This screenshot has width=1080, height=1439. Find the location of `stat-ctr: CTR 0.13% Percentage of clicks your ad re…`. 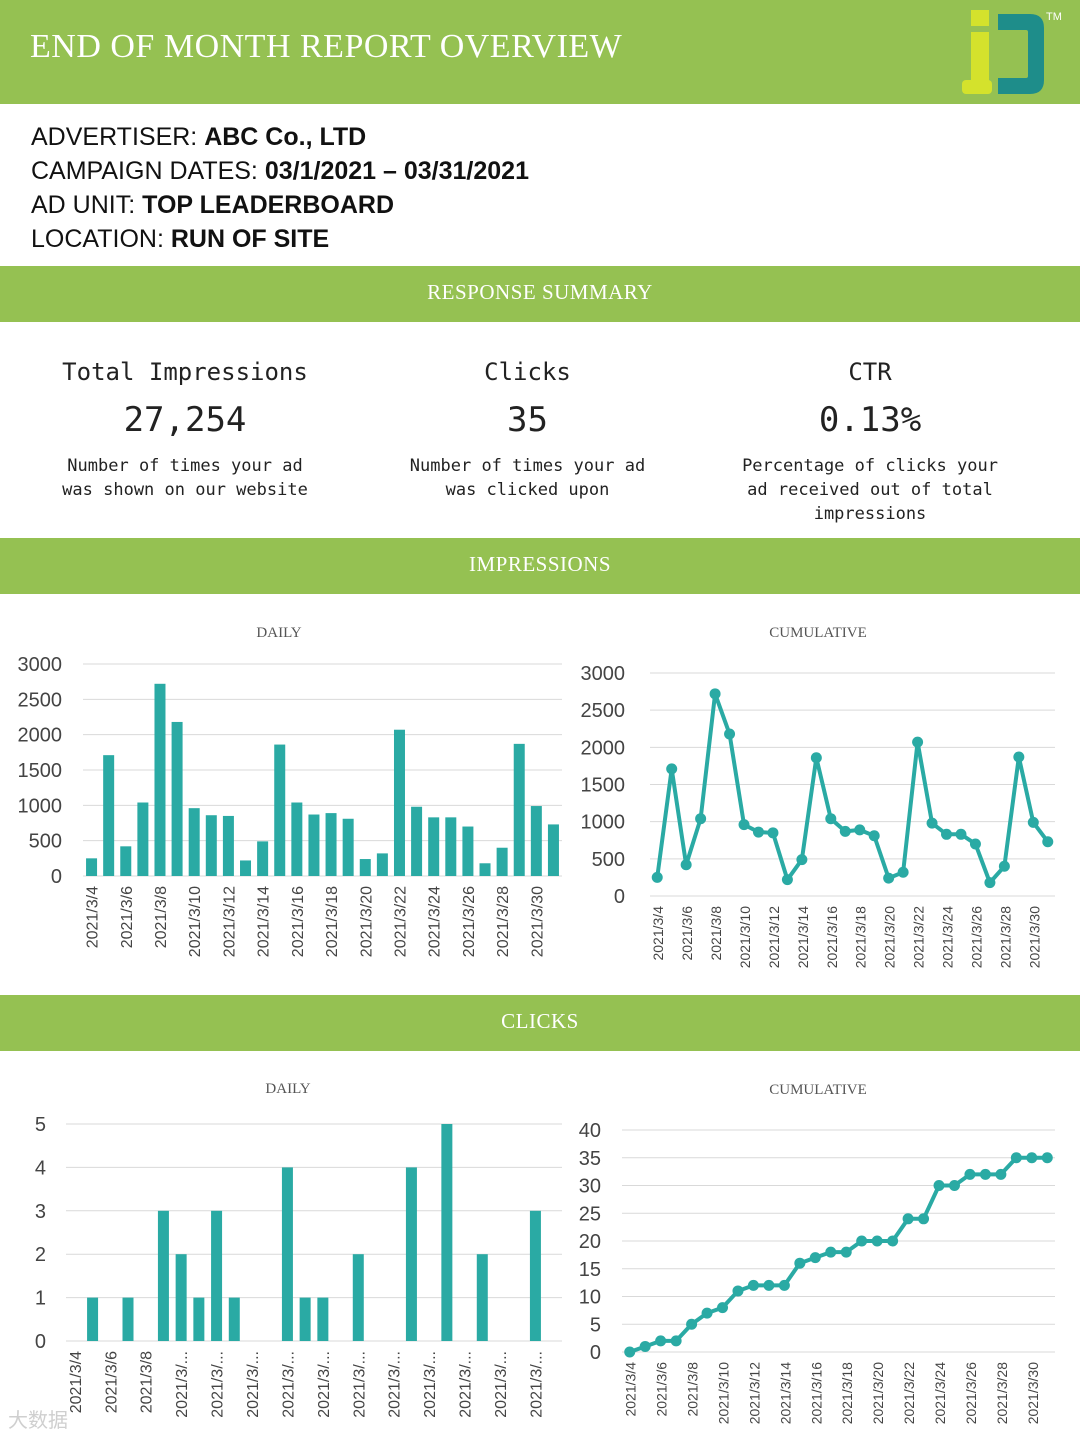

stat-ctr: CTR 0.13% Percentage of clicks your ad re… is located at coordinates (870, 442).